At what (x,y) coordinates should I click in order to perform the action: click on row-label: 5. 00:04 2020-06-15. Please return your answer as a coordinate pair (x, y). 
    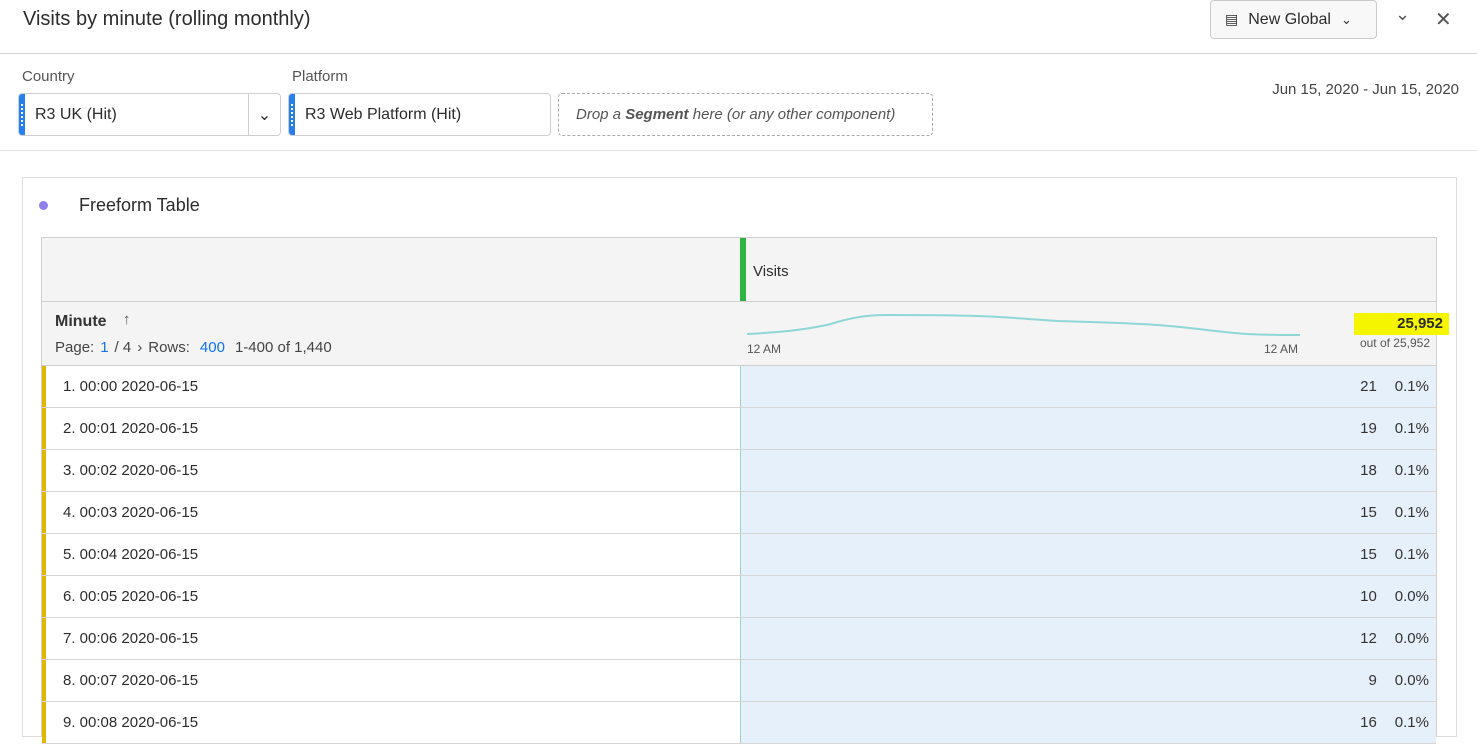
    Looking at the image, I should click on (391, 554).